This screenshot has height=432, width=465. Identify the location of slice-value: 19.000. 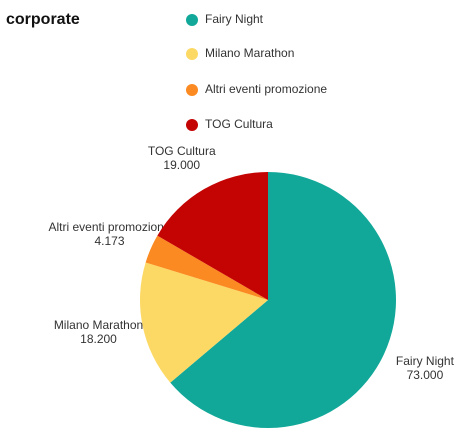
(181, 165).